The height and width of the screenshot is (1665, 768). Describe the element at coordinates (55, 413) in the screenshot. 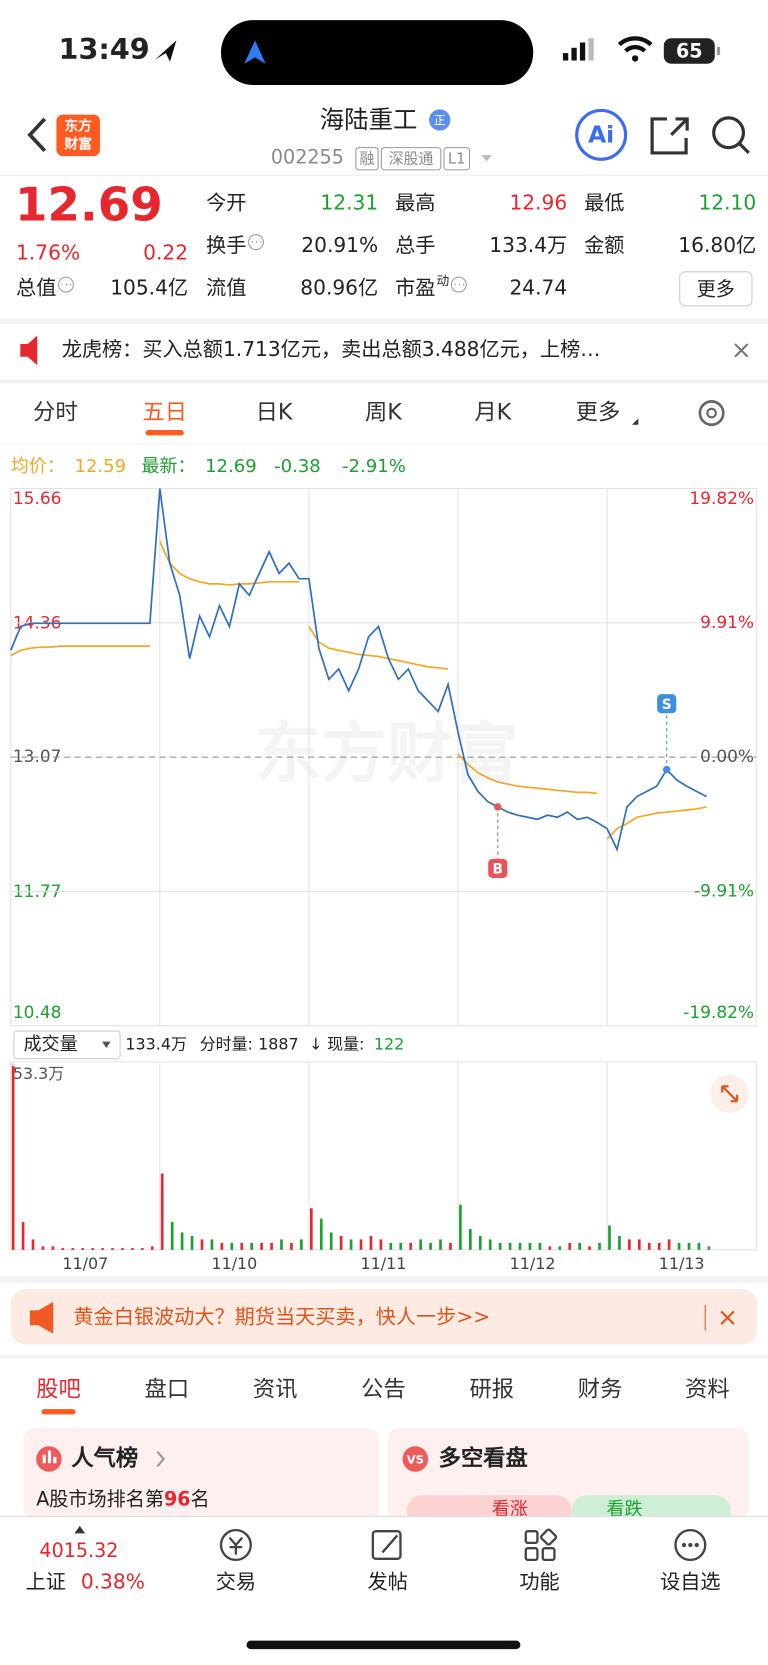

I see `chart-tab: 分时` at that location.